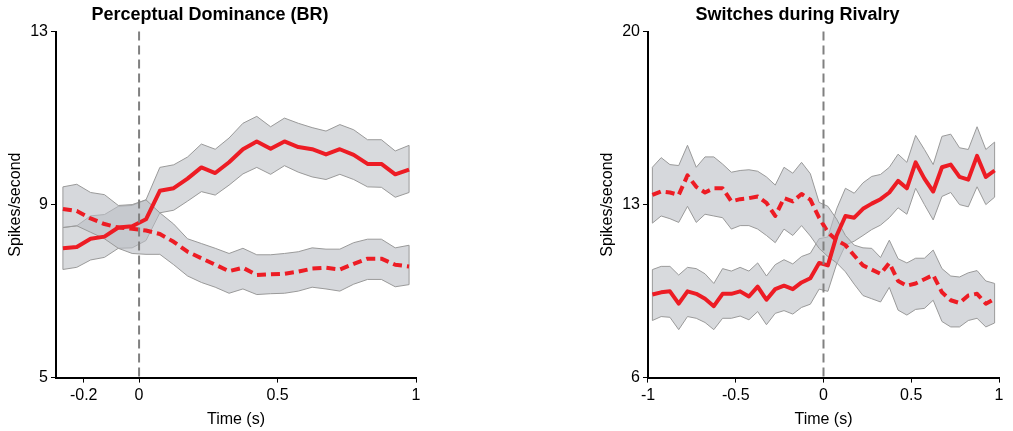 The image size is (1013, 431). I want to click on chart-title: Perceptual Dominance (BR), so click(210, 13).